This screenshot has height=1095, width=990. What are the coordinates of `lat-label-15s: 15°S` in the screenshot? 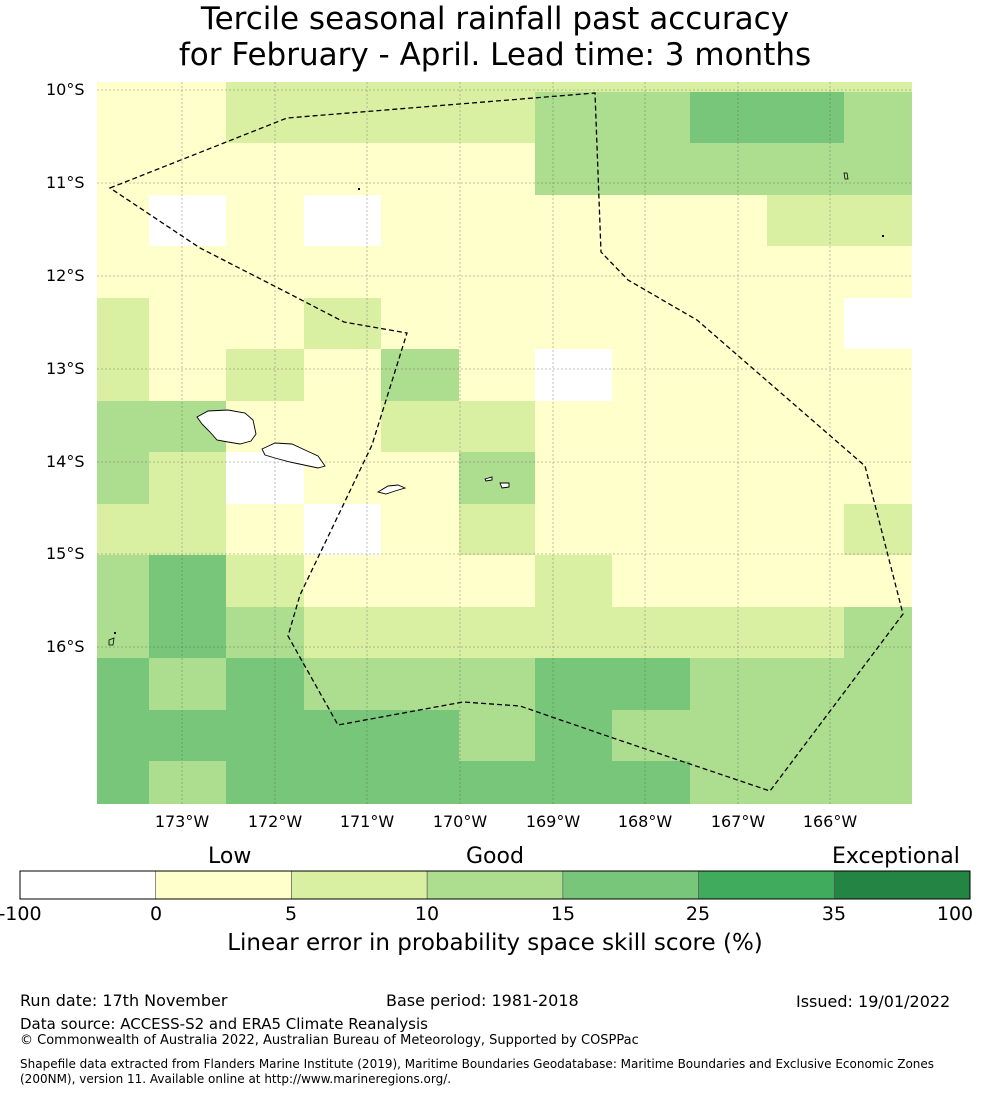 It's located at (65, 553).